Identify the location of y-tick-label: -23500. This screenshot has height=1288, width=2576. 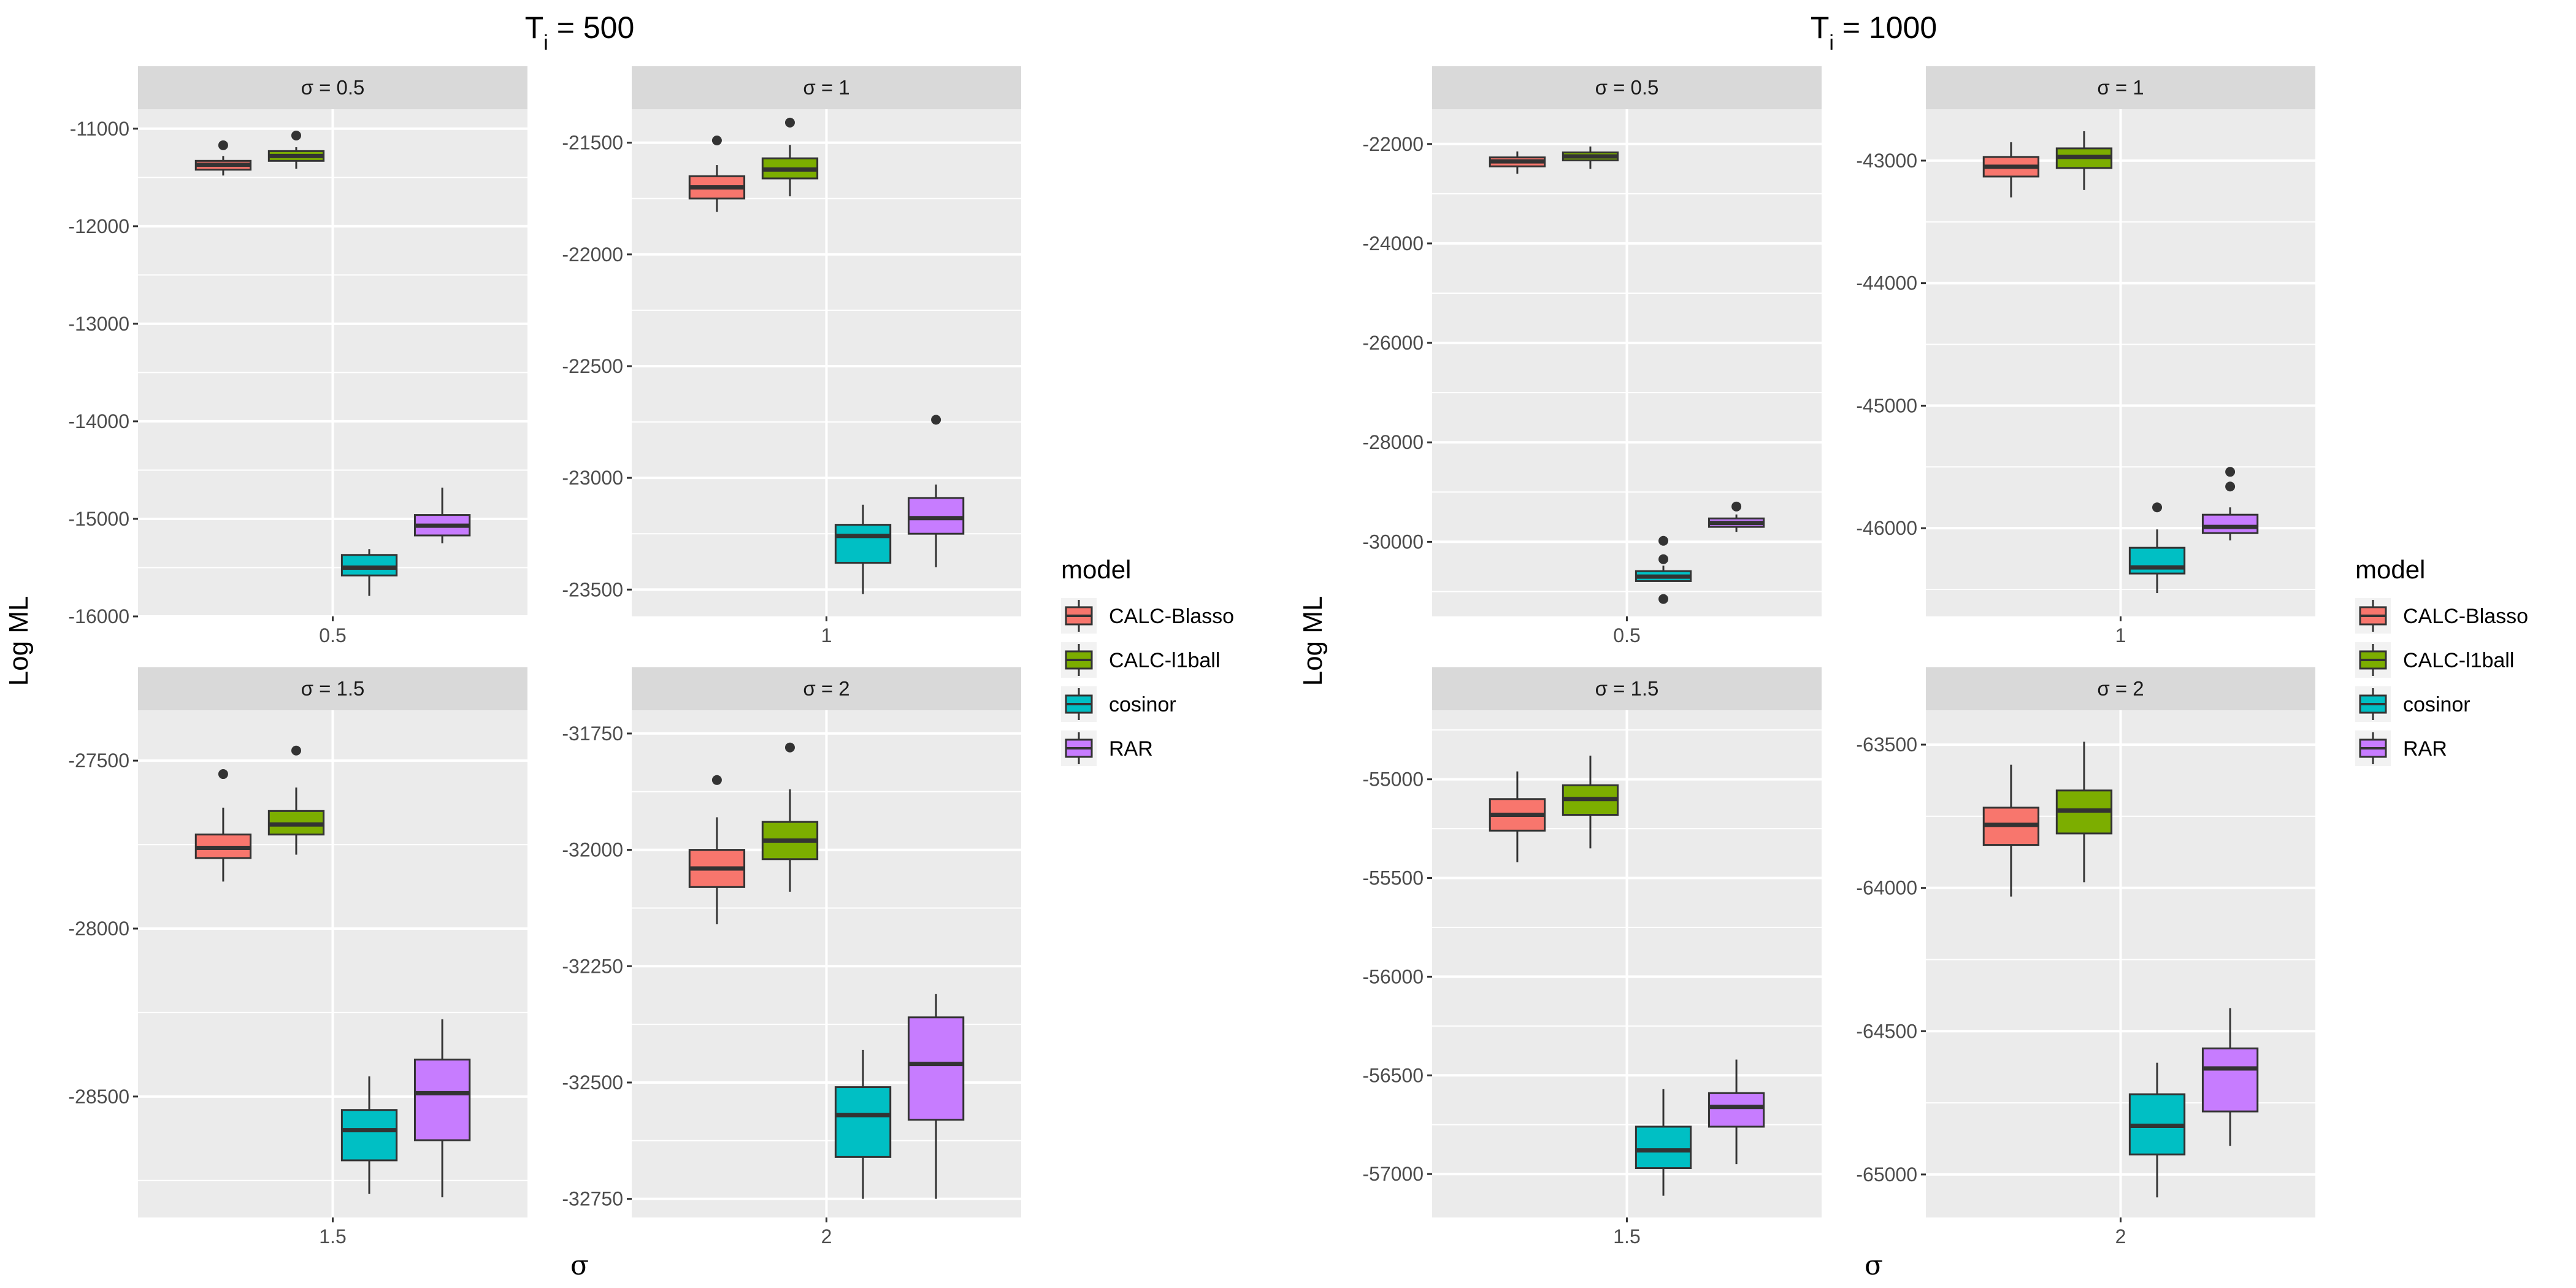
(592, 589).